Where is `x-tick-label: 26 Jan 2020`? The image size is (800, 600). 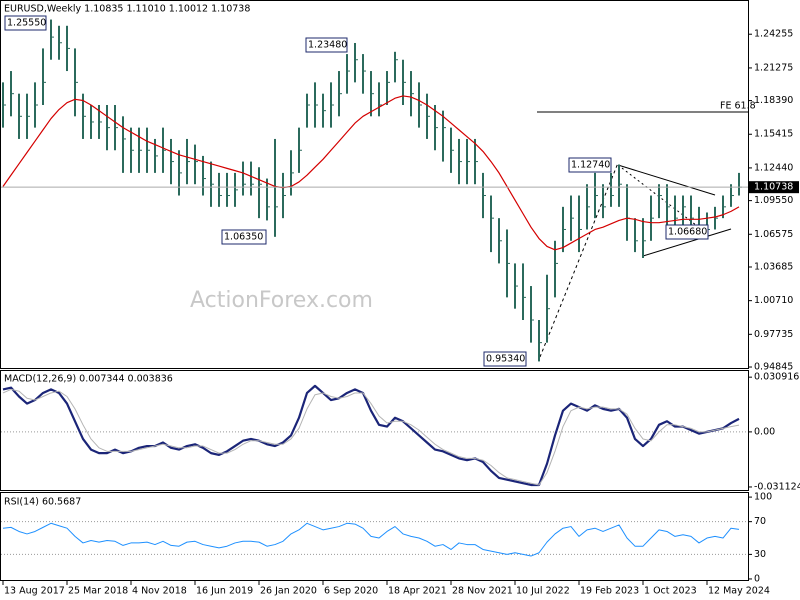 x-tick-label: 26 Jan 2020 is located at coordinates (288, 591).